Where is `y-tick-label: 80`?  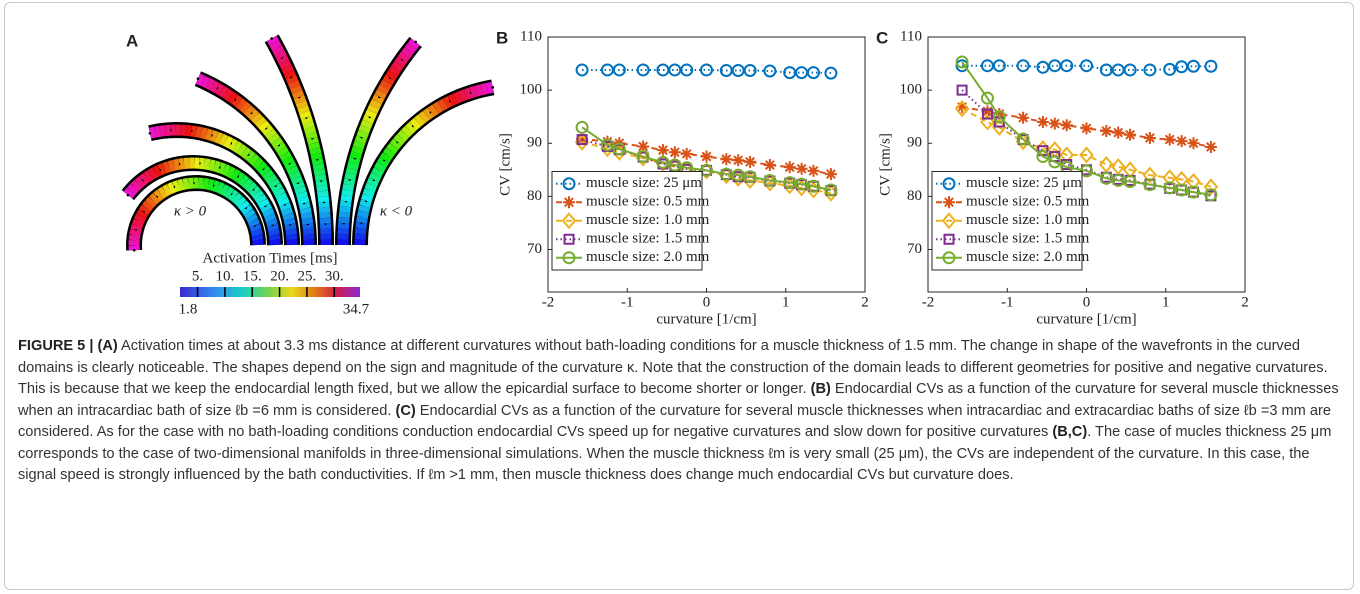 y-tick-label: 80 is located at coordinates (914, 196).